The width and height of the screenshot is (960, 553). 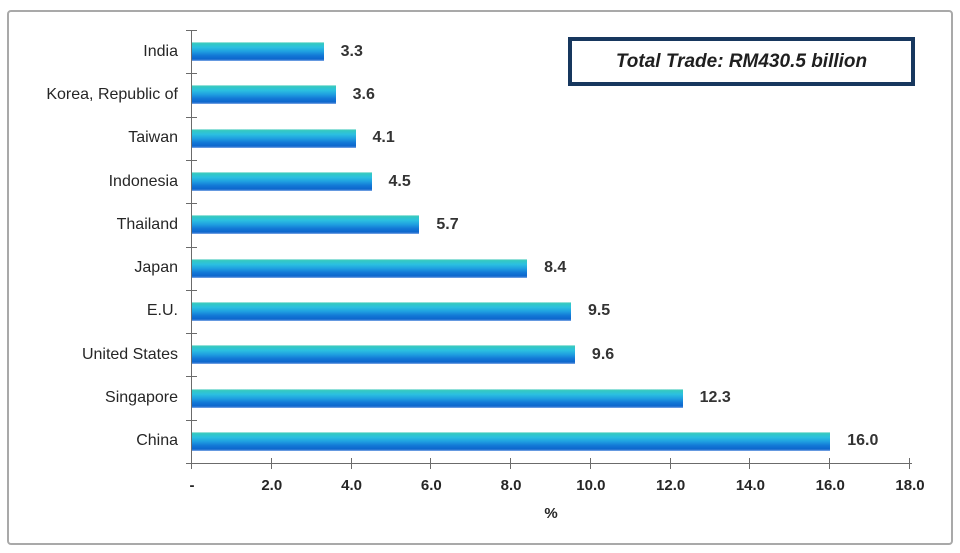 What do you see at coordinates (363, 94) in the screenshot?
I see `value-label: 3.6` at bounding box center [363, 94].